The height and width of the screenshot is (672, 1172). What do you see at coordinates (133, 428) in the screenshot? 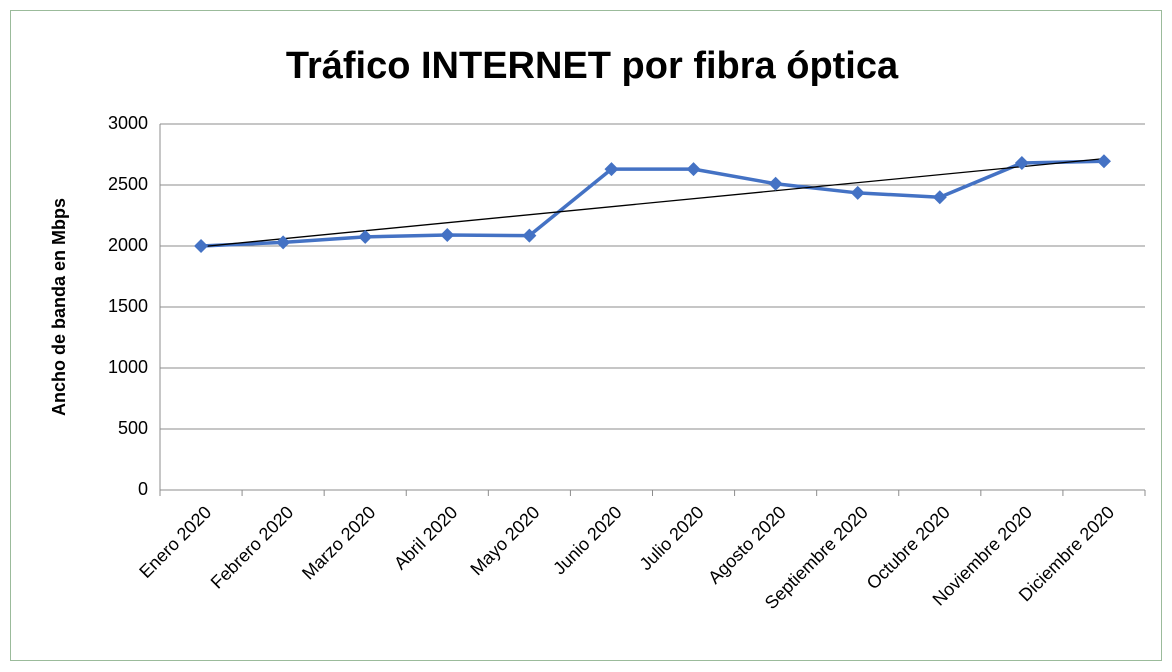
I see `y-tick-label: 500` at bounding box center [133, 428].